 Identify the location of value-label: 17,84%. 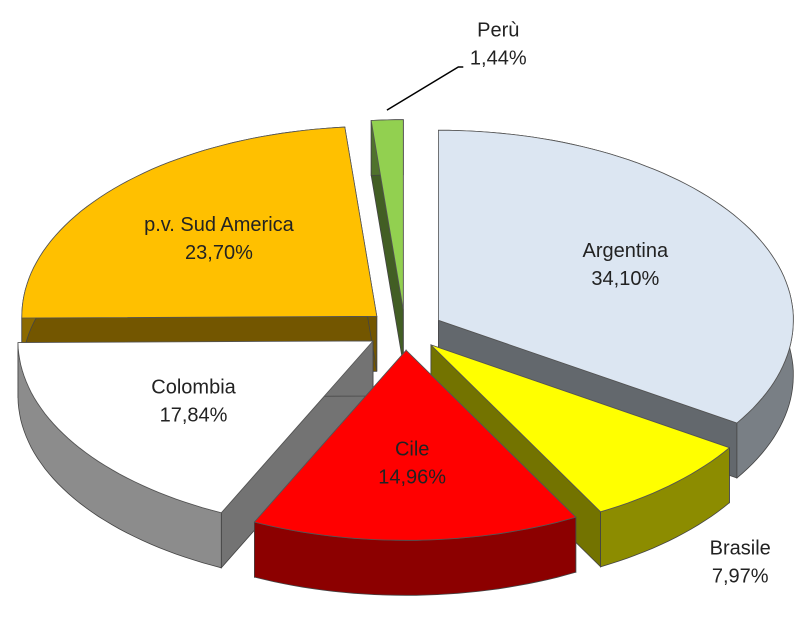
(194, 416).